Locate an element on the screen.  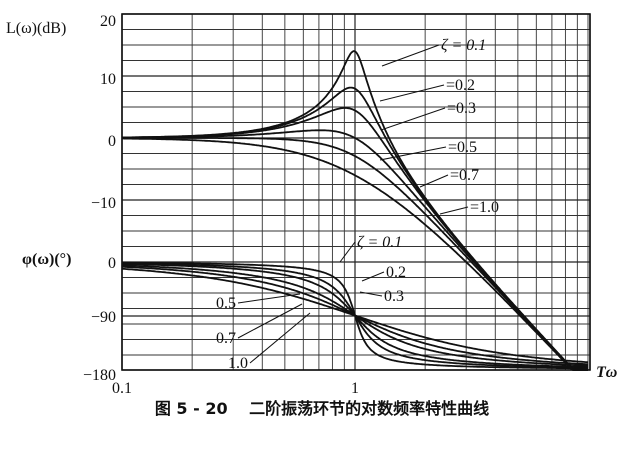
magnitude-series-label: =1.0 is located at coordinates (484, 207).